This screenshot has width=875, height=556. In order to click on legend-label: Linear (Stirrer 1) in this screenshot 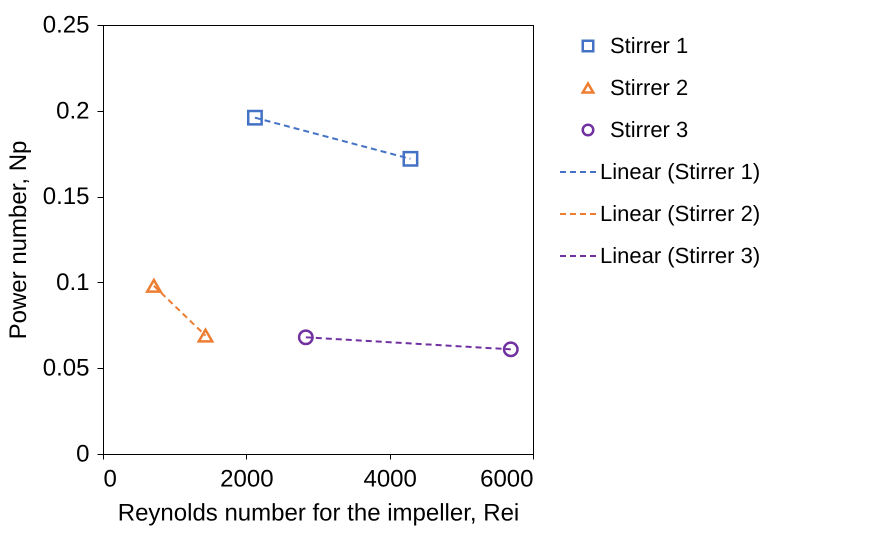, I will do `click(680, 171)`.